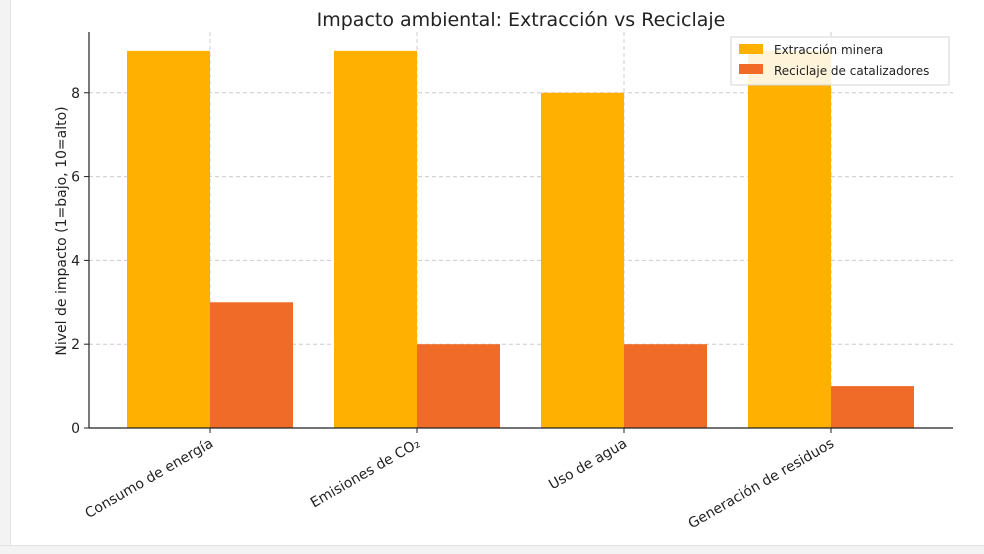 This screenshot has height=554, width=984. Describe the element at coordinates (75, 178) in the screenshot. I see `y-tick-label: 6` at that location.